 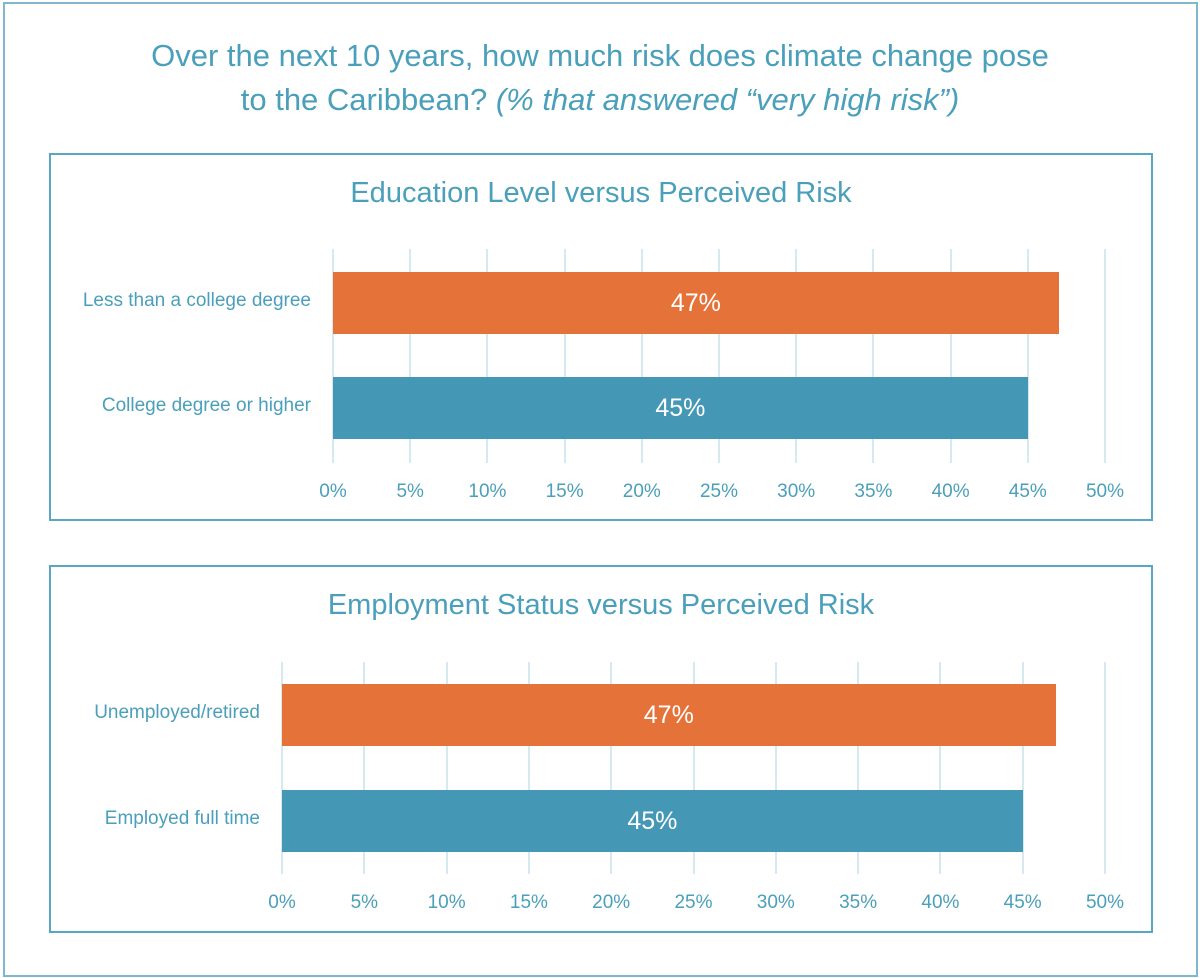 I want to click on category-label: Employed full time, so click(x=182, y=818).